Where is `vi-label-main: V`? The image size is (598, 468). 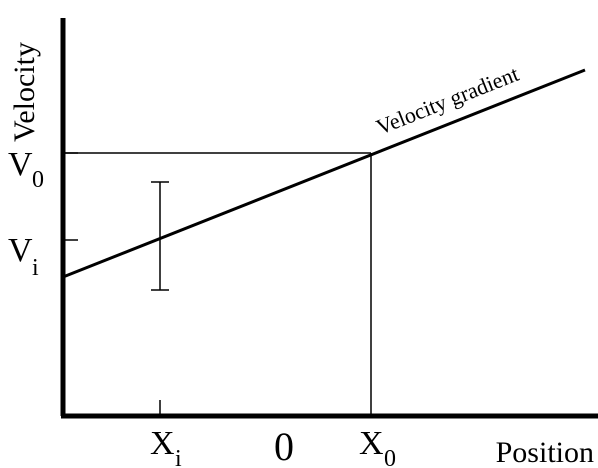 vi-label-main: V is located at coordinates (20, 250).